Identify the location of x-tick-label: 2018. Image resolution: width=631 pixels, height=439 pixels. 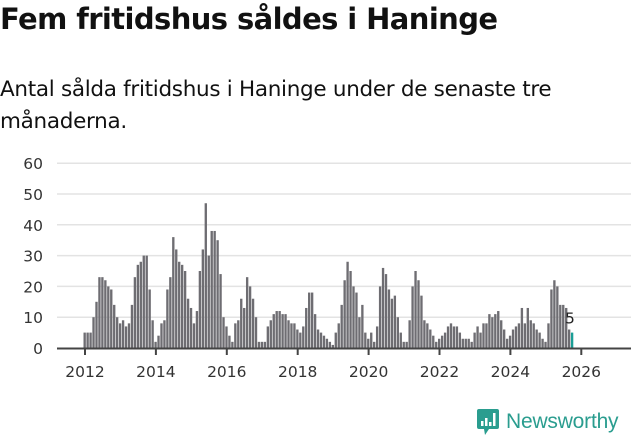
(297, 372).